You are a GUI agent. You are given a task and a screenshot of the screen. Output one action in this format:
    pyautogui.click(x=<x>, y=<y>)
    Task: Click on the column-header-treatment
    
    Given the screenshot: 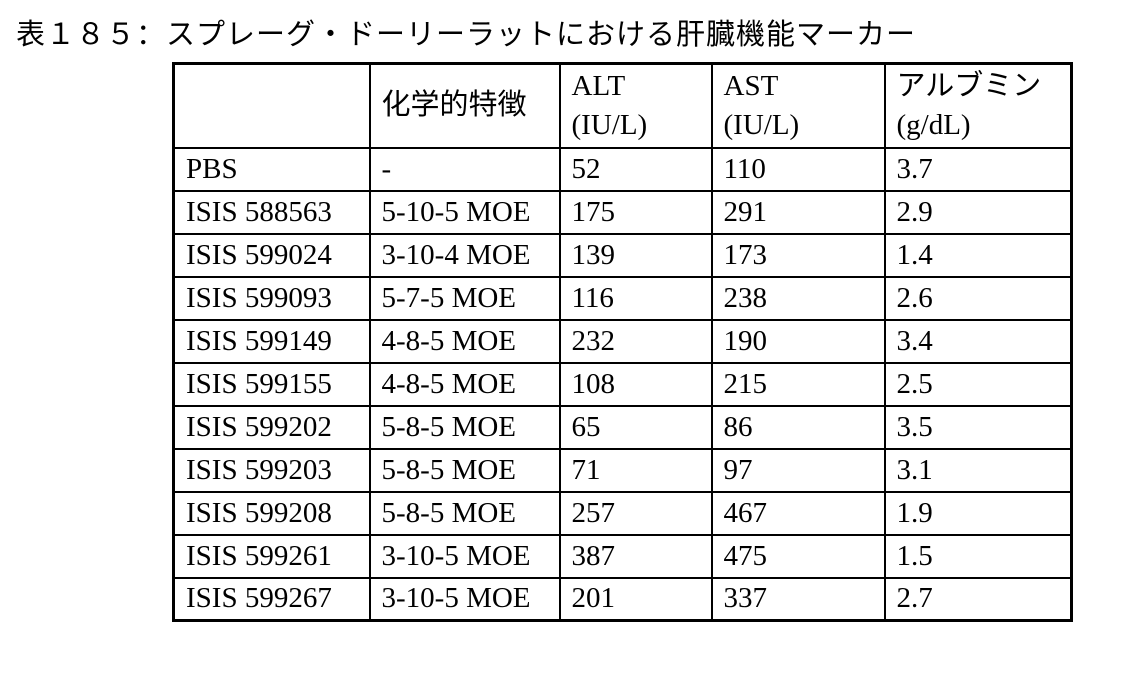 What is the action you would take?
    pyautogui.click(x=271, y=105)
    